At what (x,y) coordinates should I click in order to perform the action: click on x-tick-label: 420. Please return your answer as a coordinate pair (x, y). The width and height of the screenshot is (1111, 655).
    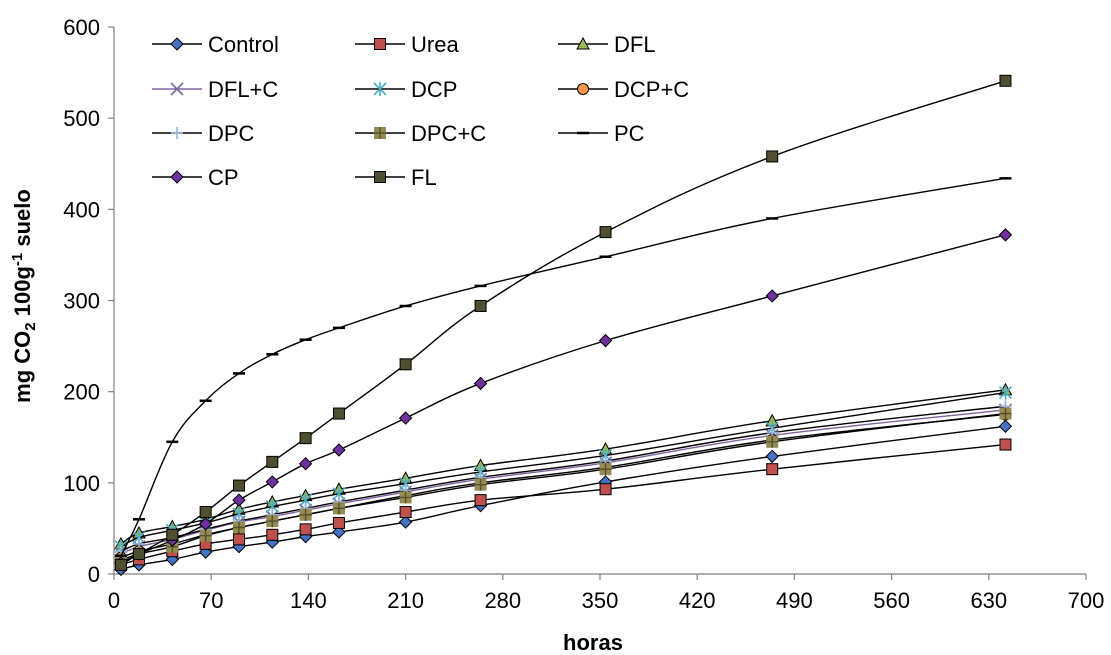
    Looking at the image, I should click on (697, 600).